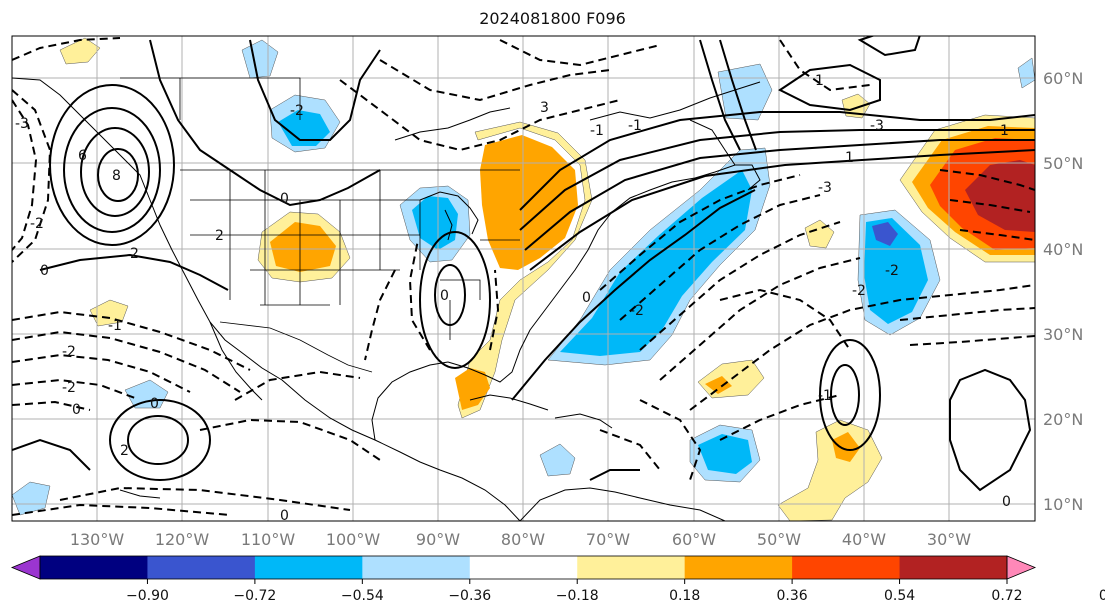  Describe the element at coordinates (303, 247) in the screenshot. I see `field-orange-rockies` at that location.